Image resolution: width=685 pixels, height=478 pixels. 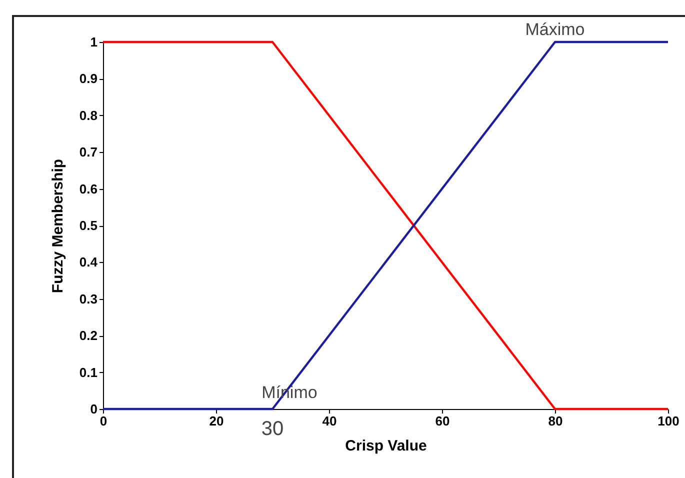 I want to click on y-tick-label: 0.2, so click(x=88, y=336).